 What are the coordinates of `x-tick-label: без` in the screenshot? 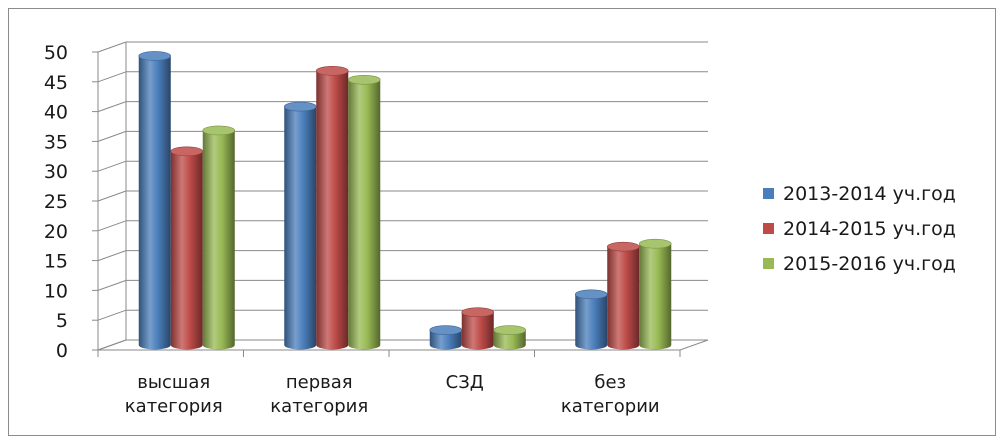 It's located at (610, 382).